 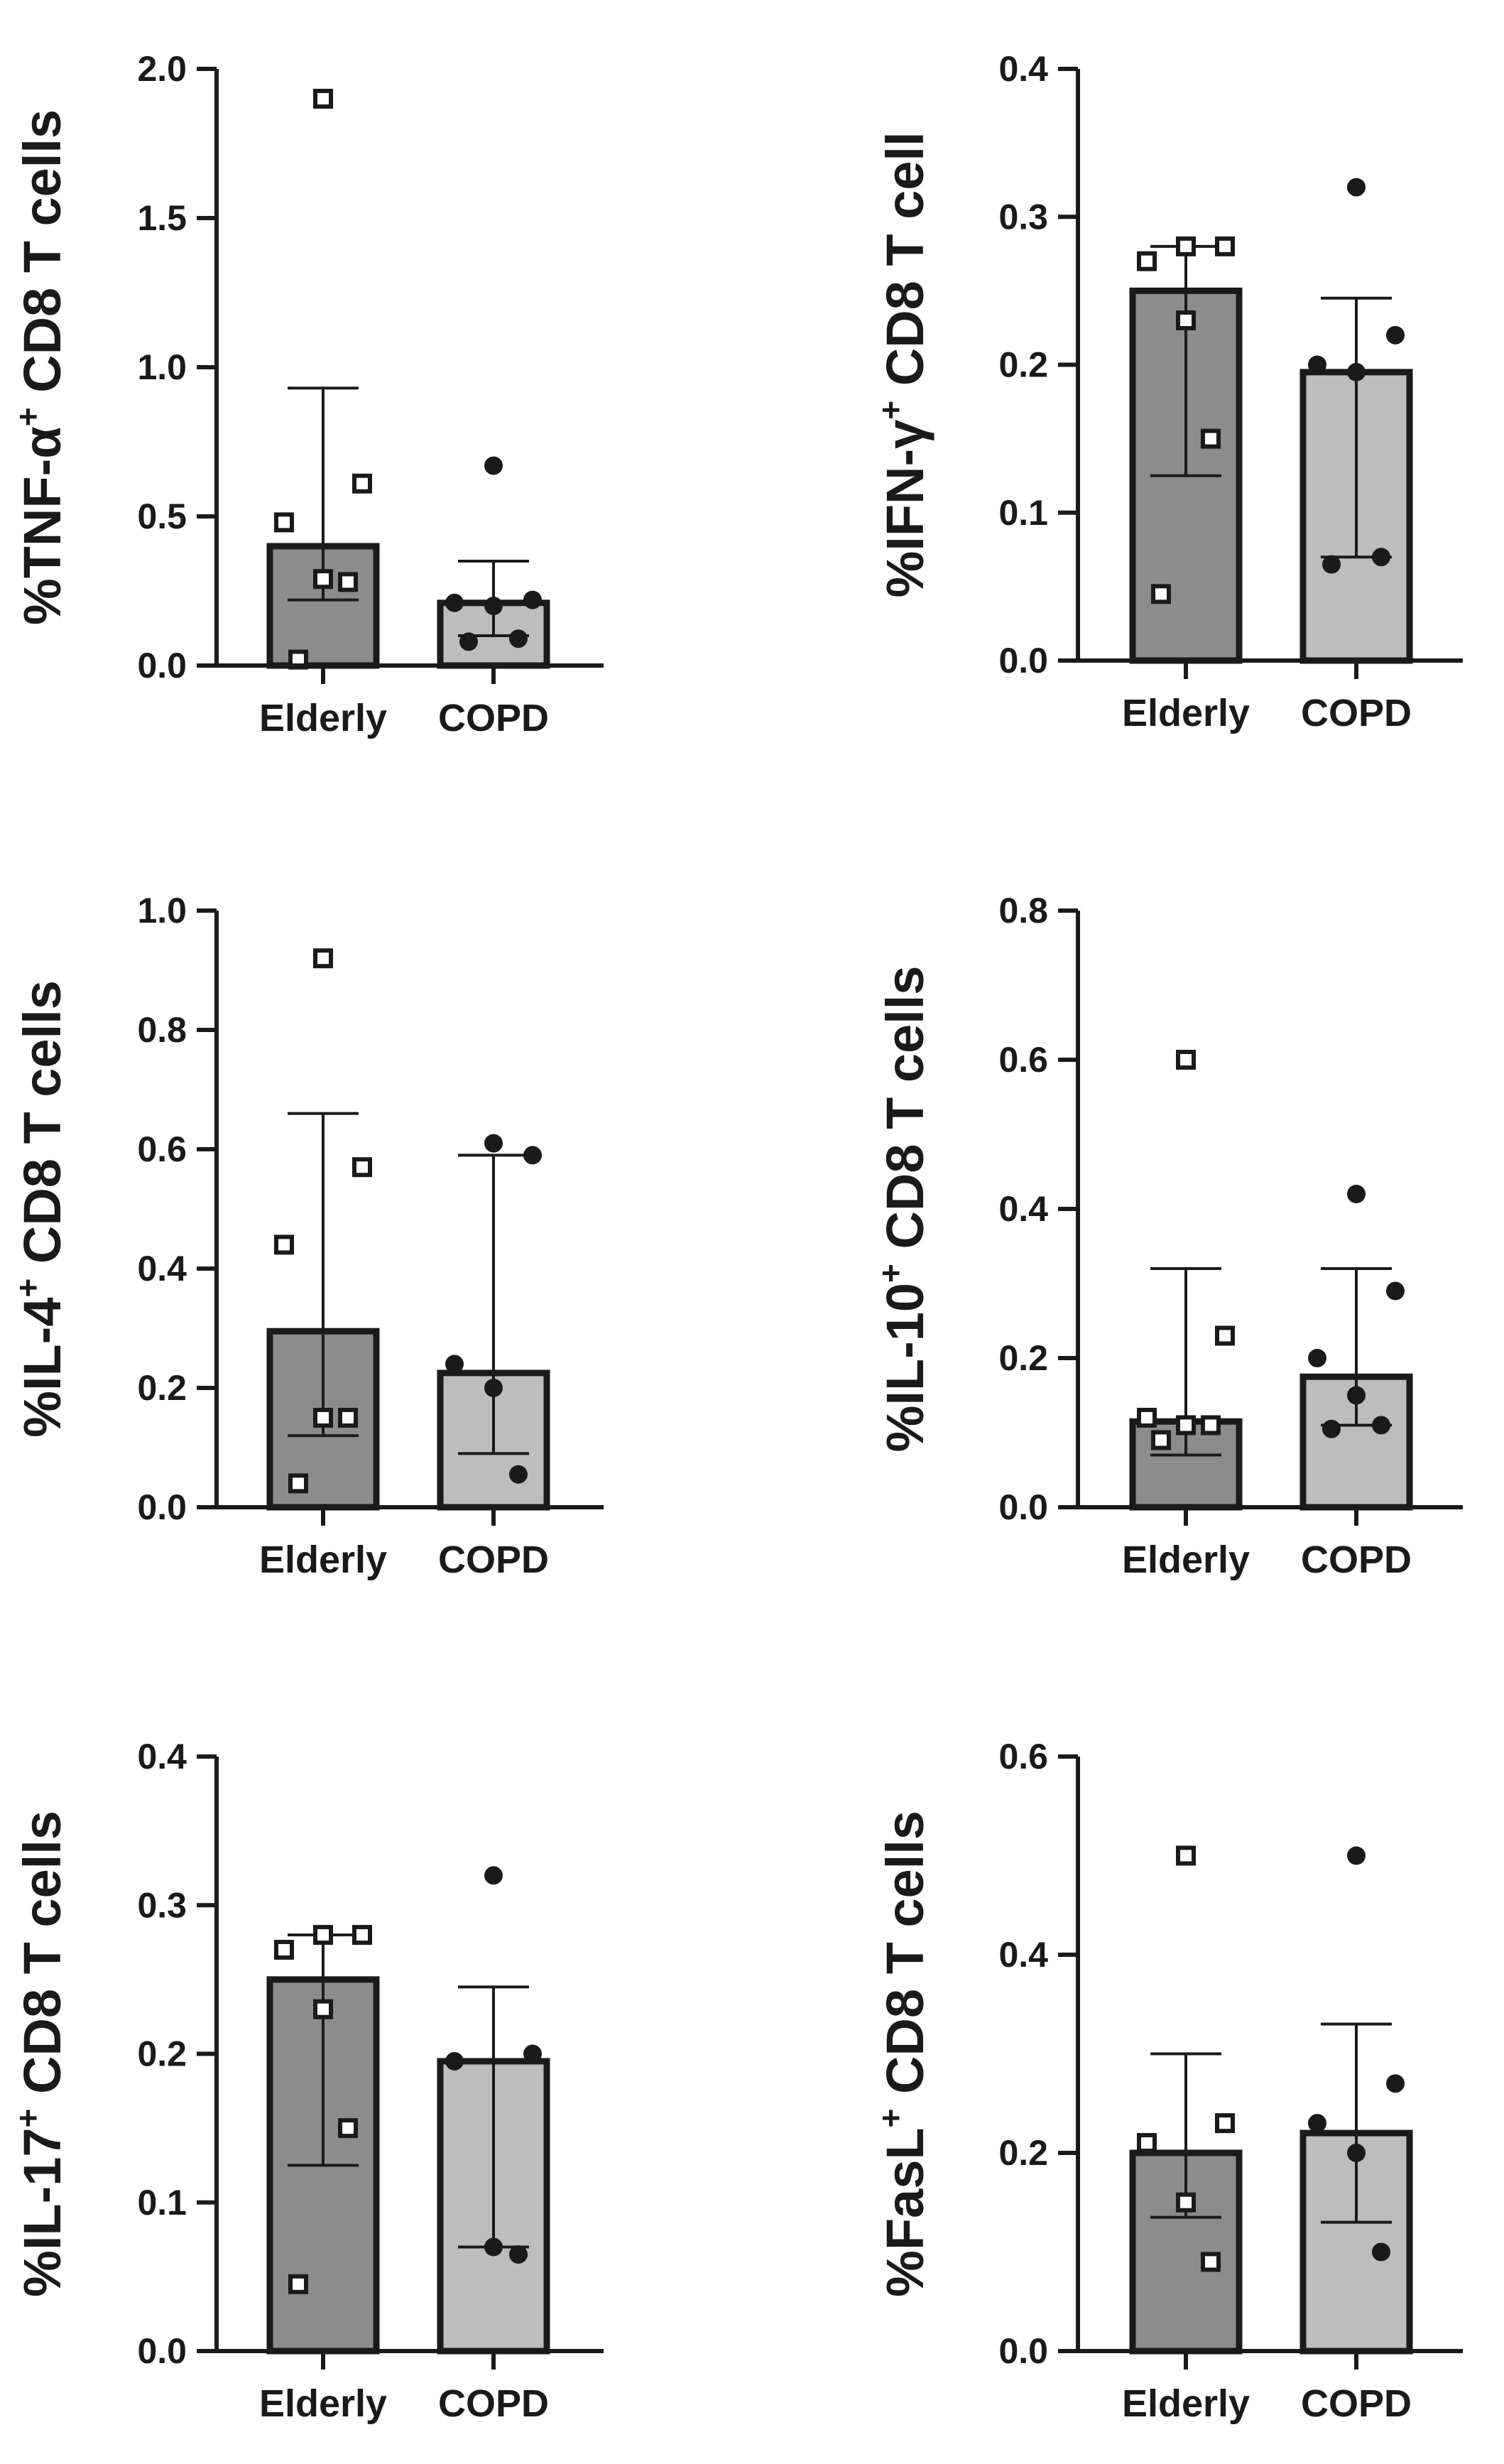 I want to click on y-axis-title: %FasL+ CD8 T cells, so click(x=903, y=2054).